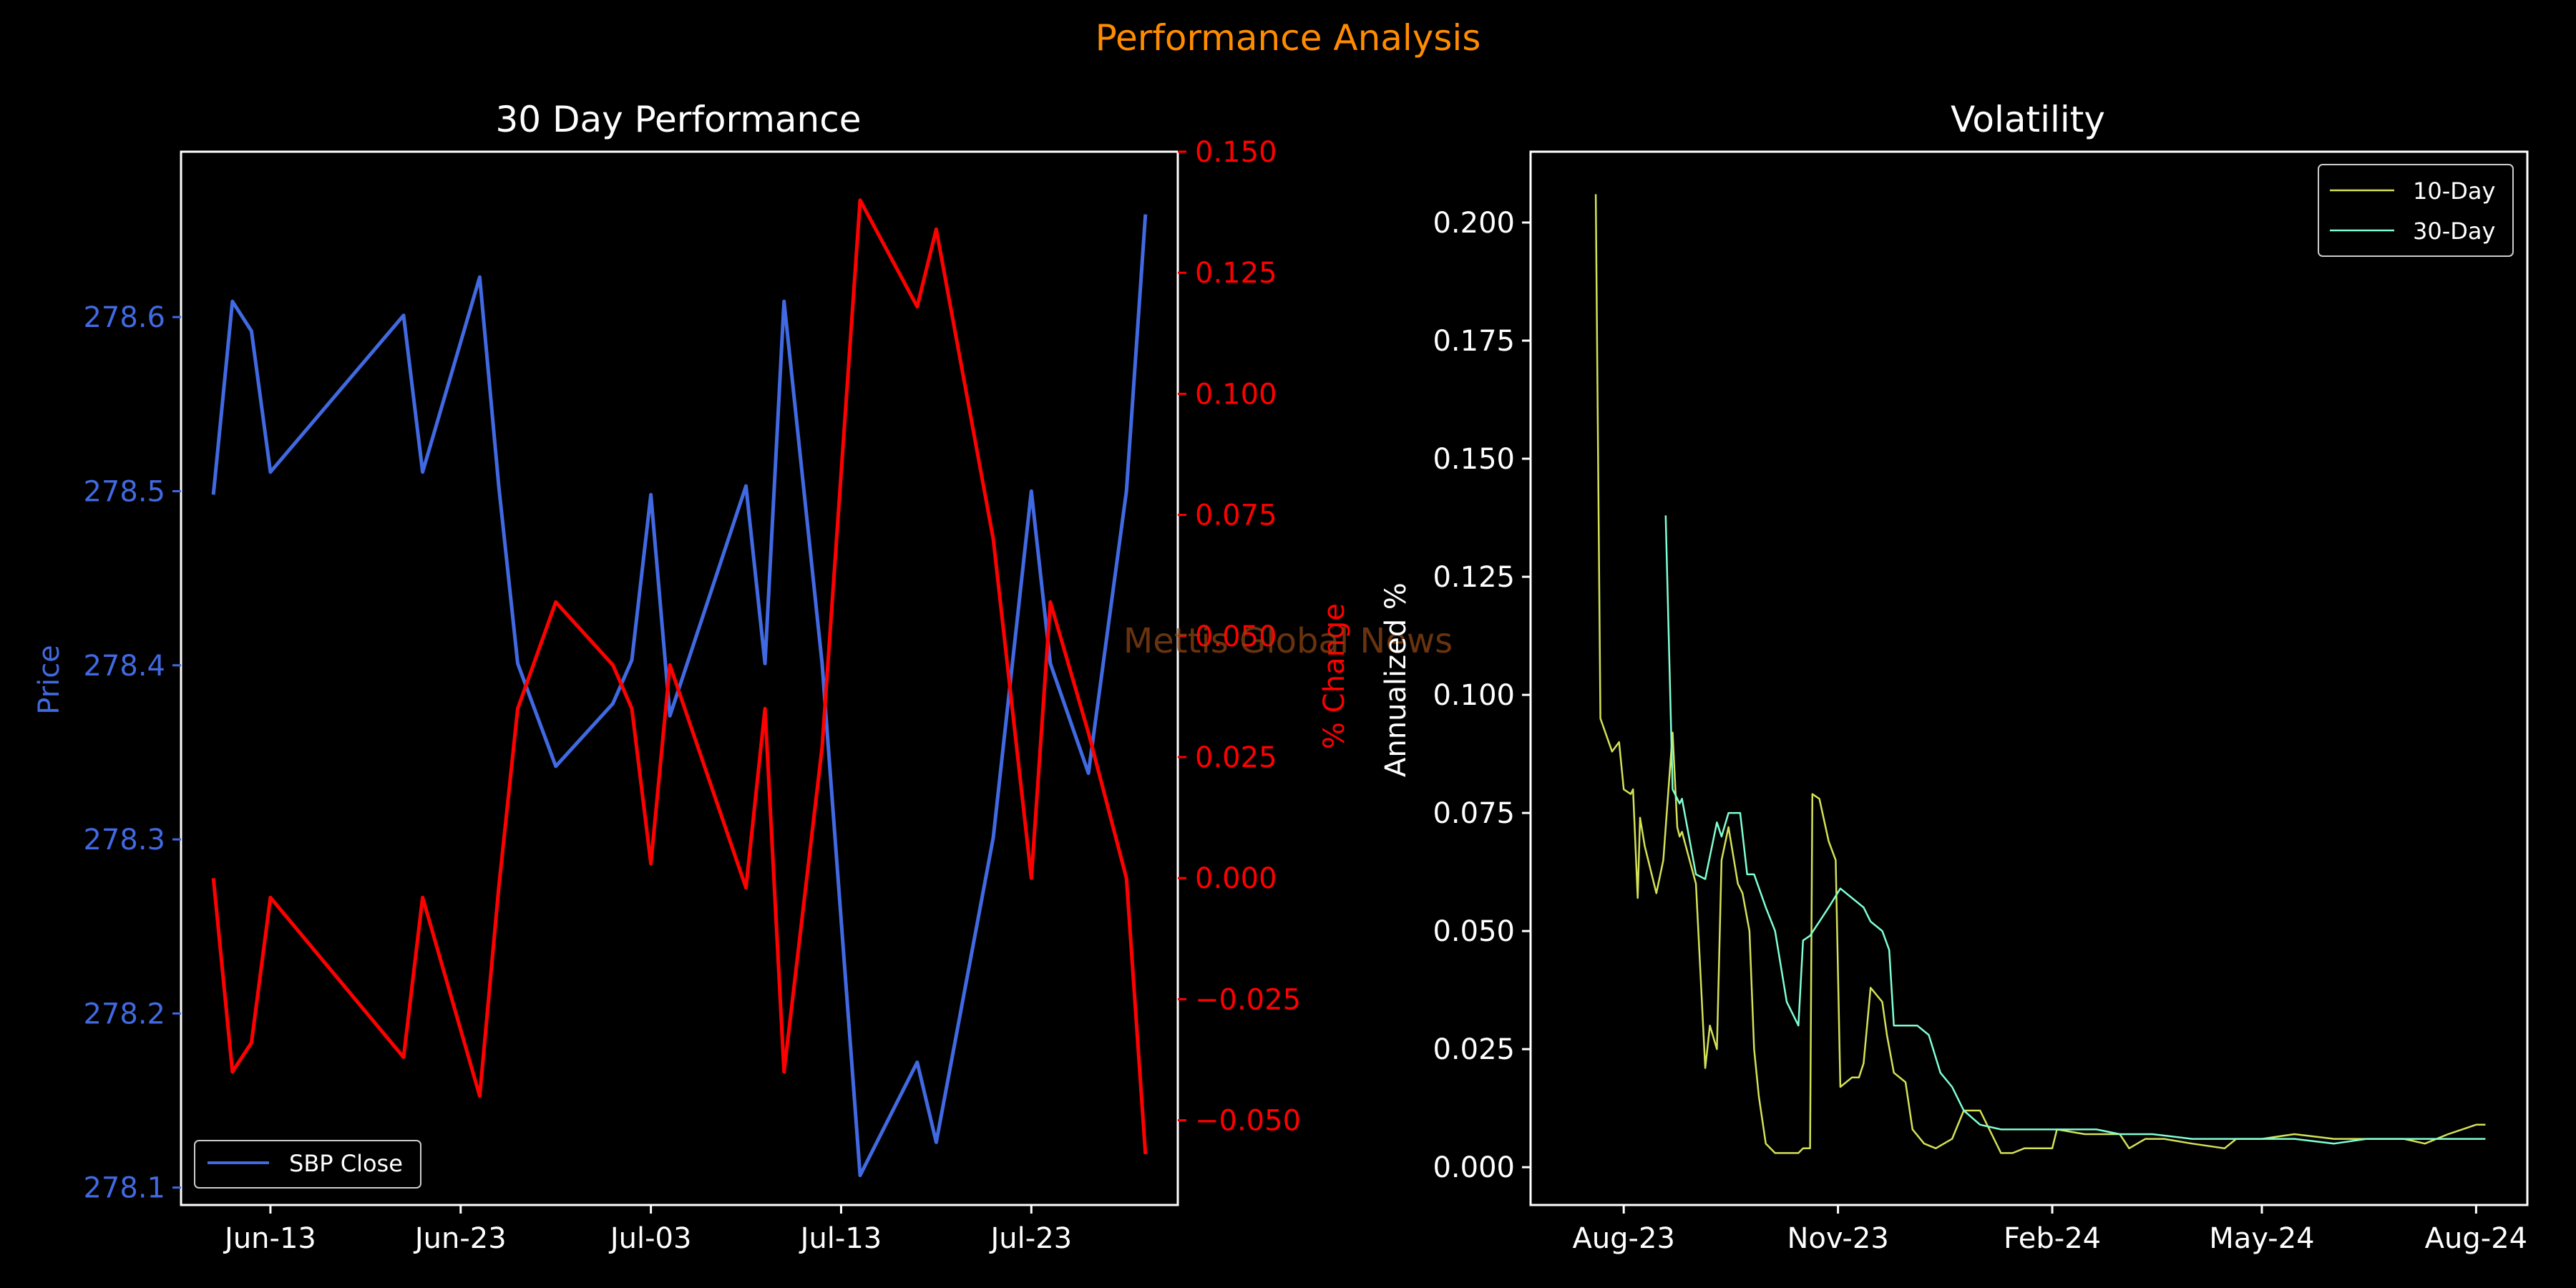  What do you see at coordinates (124, 491) in the screenshot?
I see `price-tick-label: 278.5` at bounding box center [124, 491].